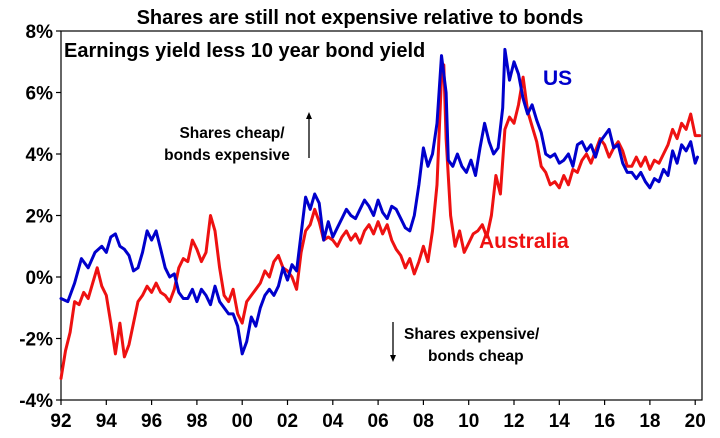  I want to click on annotation-expensive-line2: bonds cheap, so click(476, 356).